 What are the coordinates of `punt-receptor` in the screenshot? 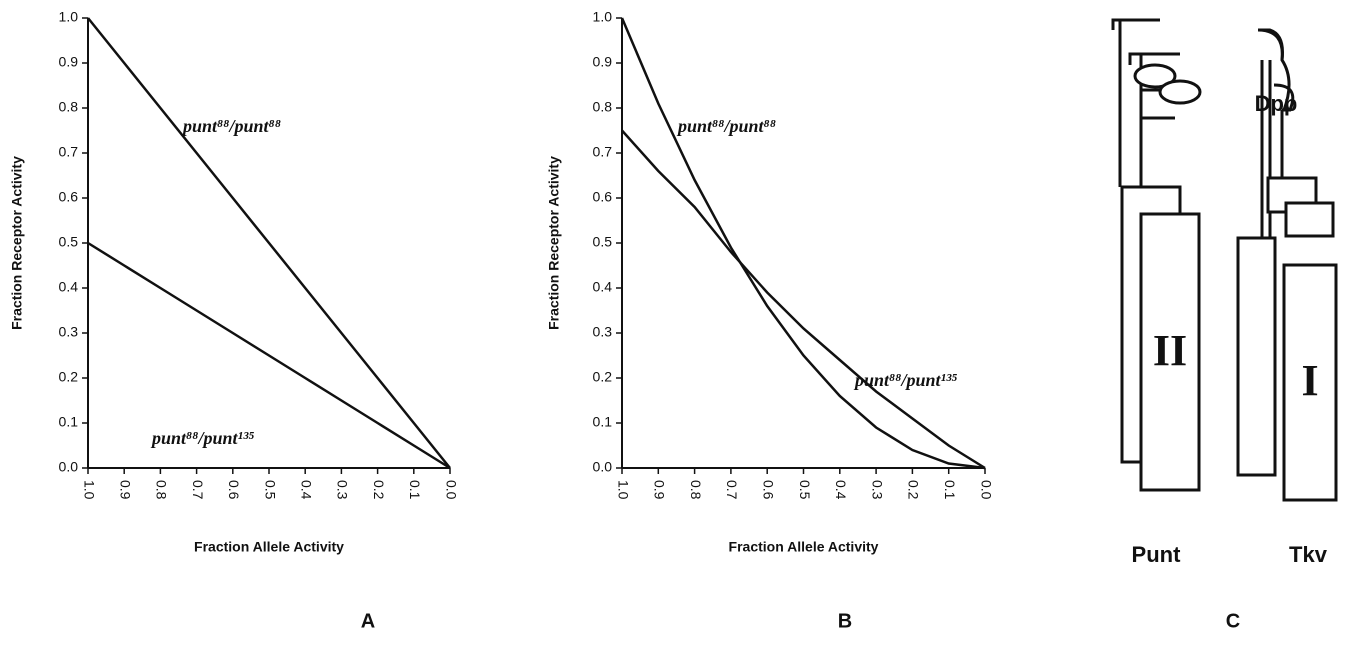 It's located at (1170, 352).